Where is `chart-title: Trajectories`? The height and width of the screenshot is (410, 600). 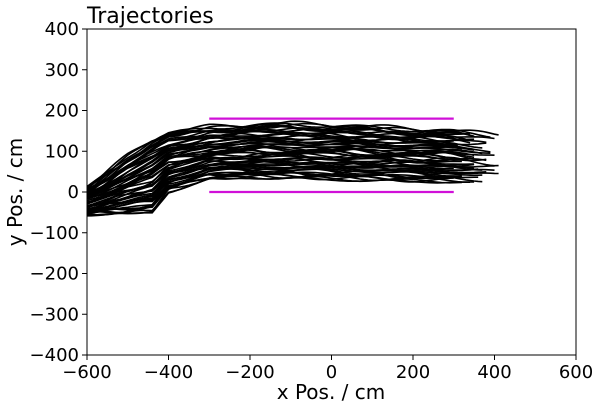 chart-title: Trajectories is located at coordinates (150, 16).